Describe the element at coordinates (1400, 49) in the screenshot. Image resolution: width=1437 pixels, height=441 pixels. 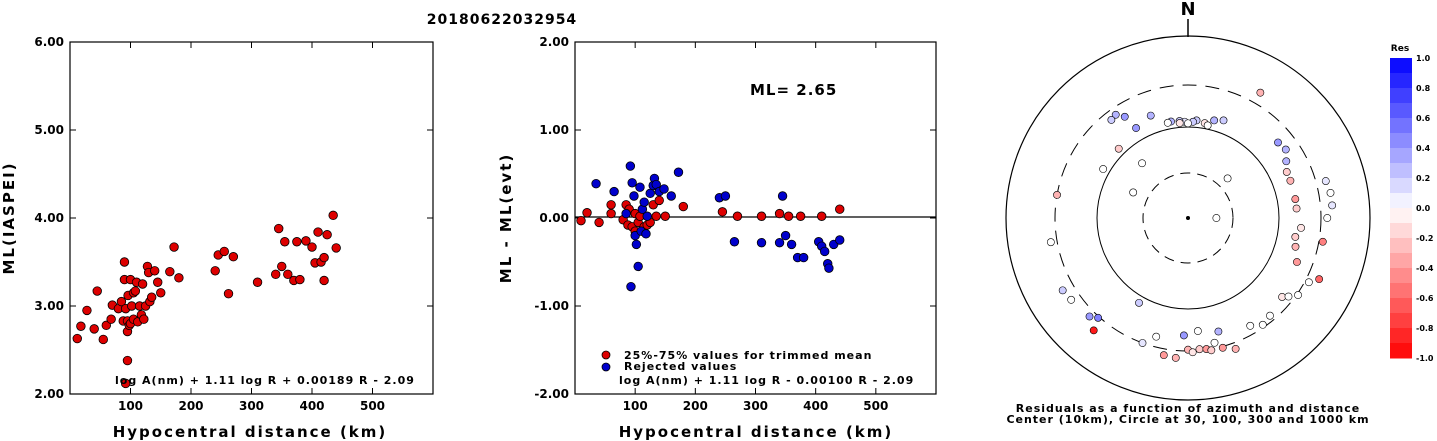
I see `colorbar-title: Res` at that location.